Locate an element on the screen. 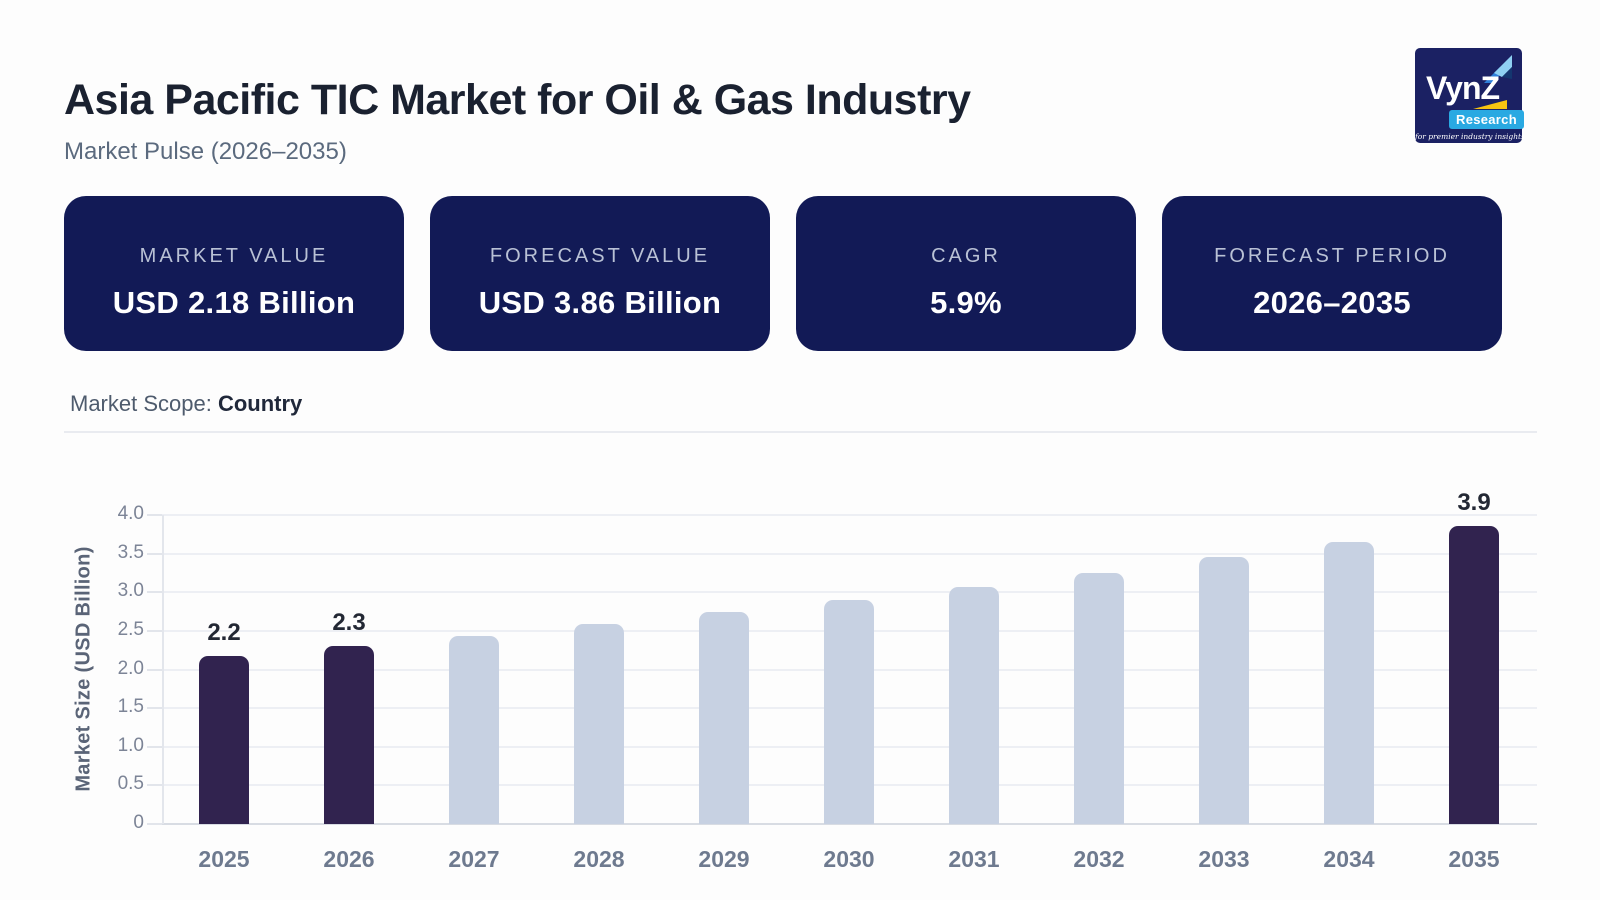 Image resolution: width=1600 pixels, height=900 pixels. market-scope: Market Scope: Country is located at coordinates (186, 404).